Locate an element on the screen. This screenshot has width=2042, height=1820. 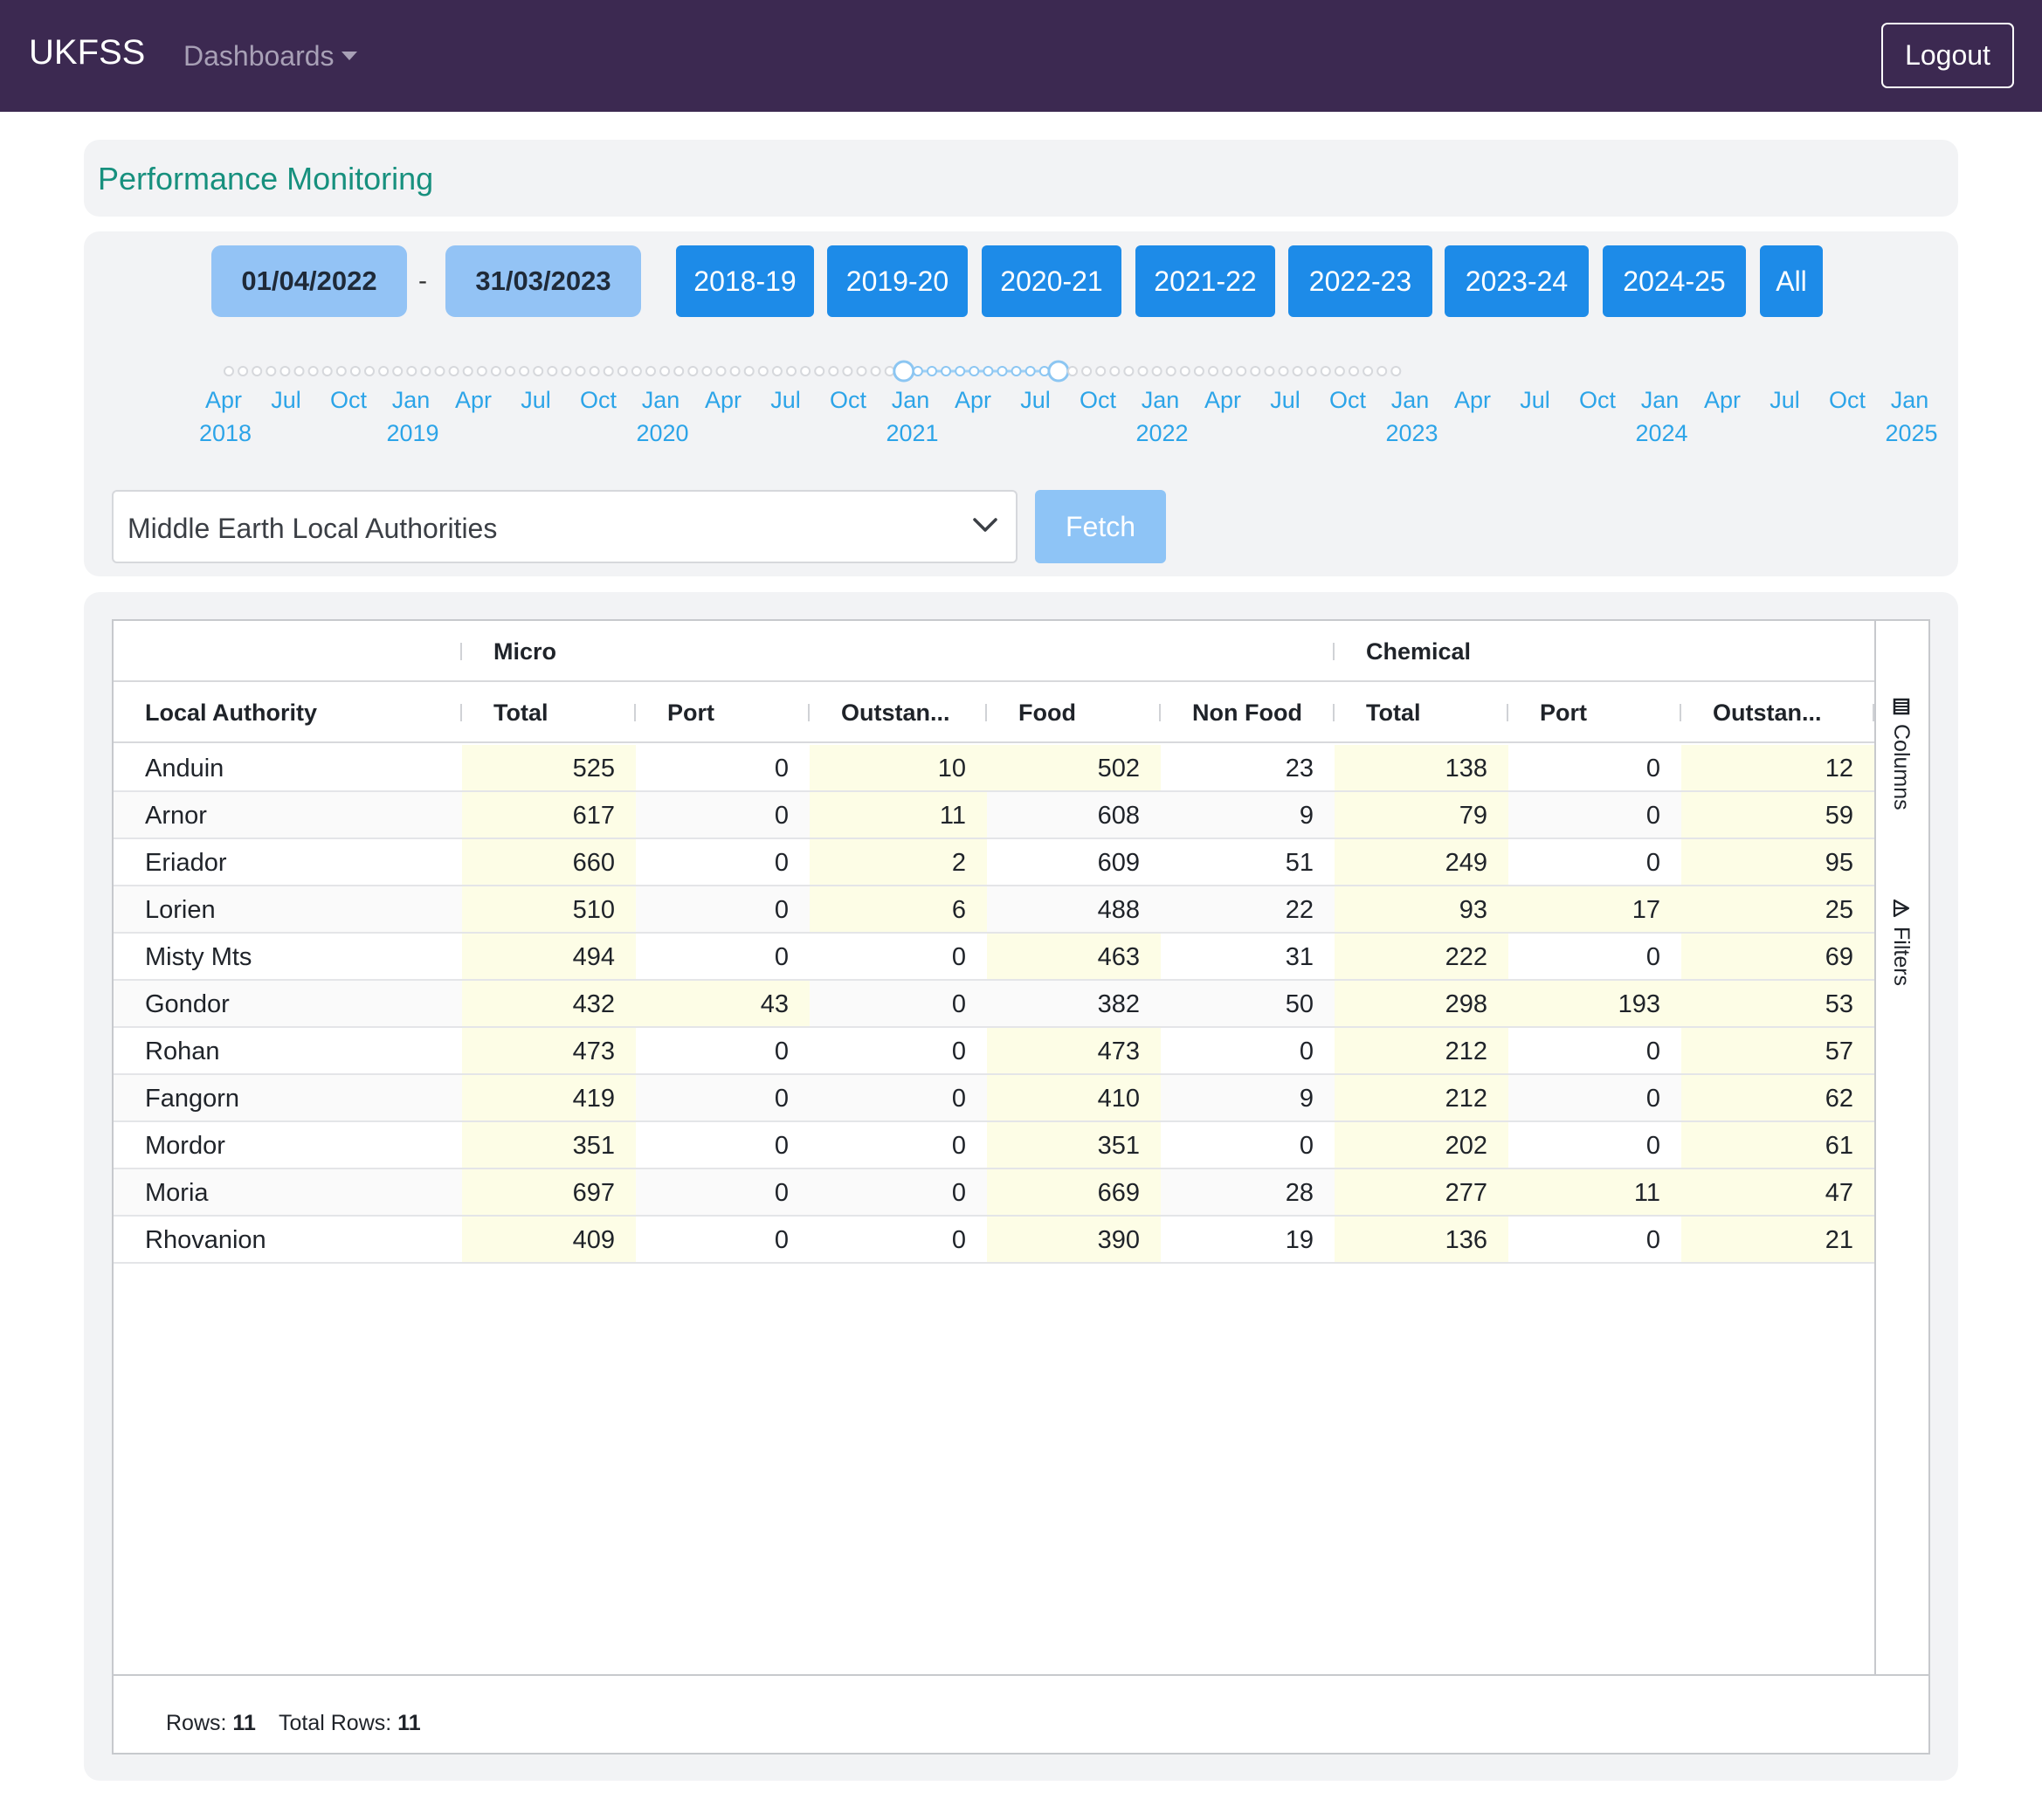
value-cell: 525 is located at coordinates (549, 767).